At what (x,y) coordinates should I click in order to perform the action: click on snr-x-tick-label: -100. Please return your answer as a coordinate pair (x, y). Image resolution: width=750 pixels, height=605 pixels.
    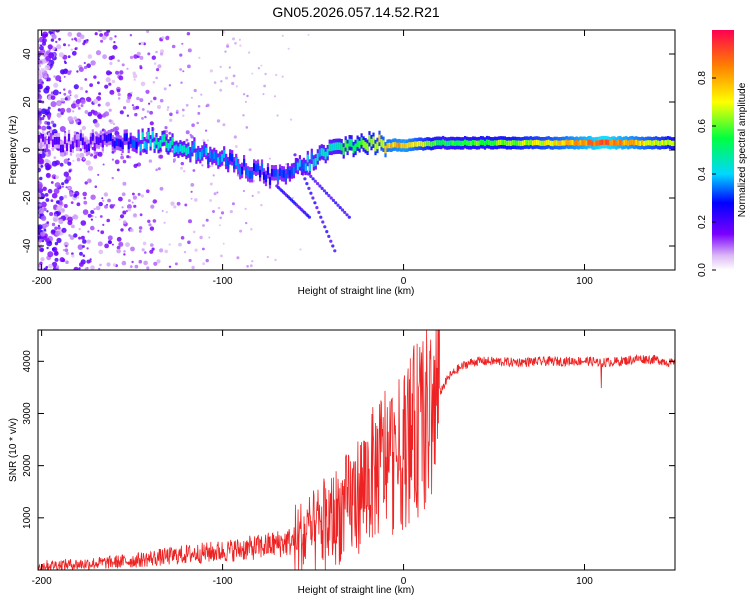
    Looking at the image, I should click on (223, 581).